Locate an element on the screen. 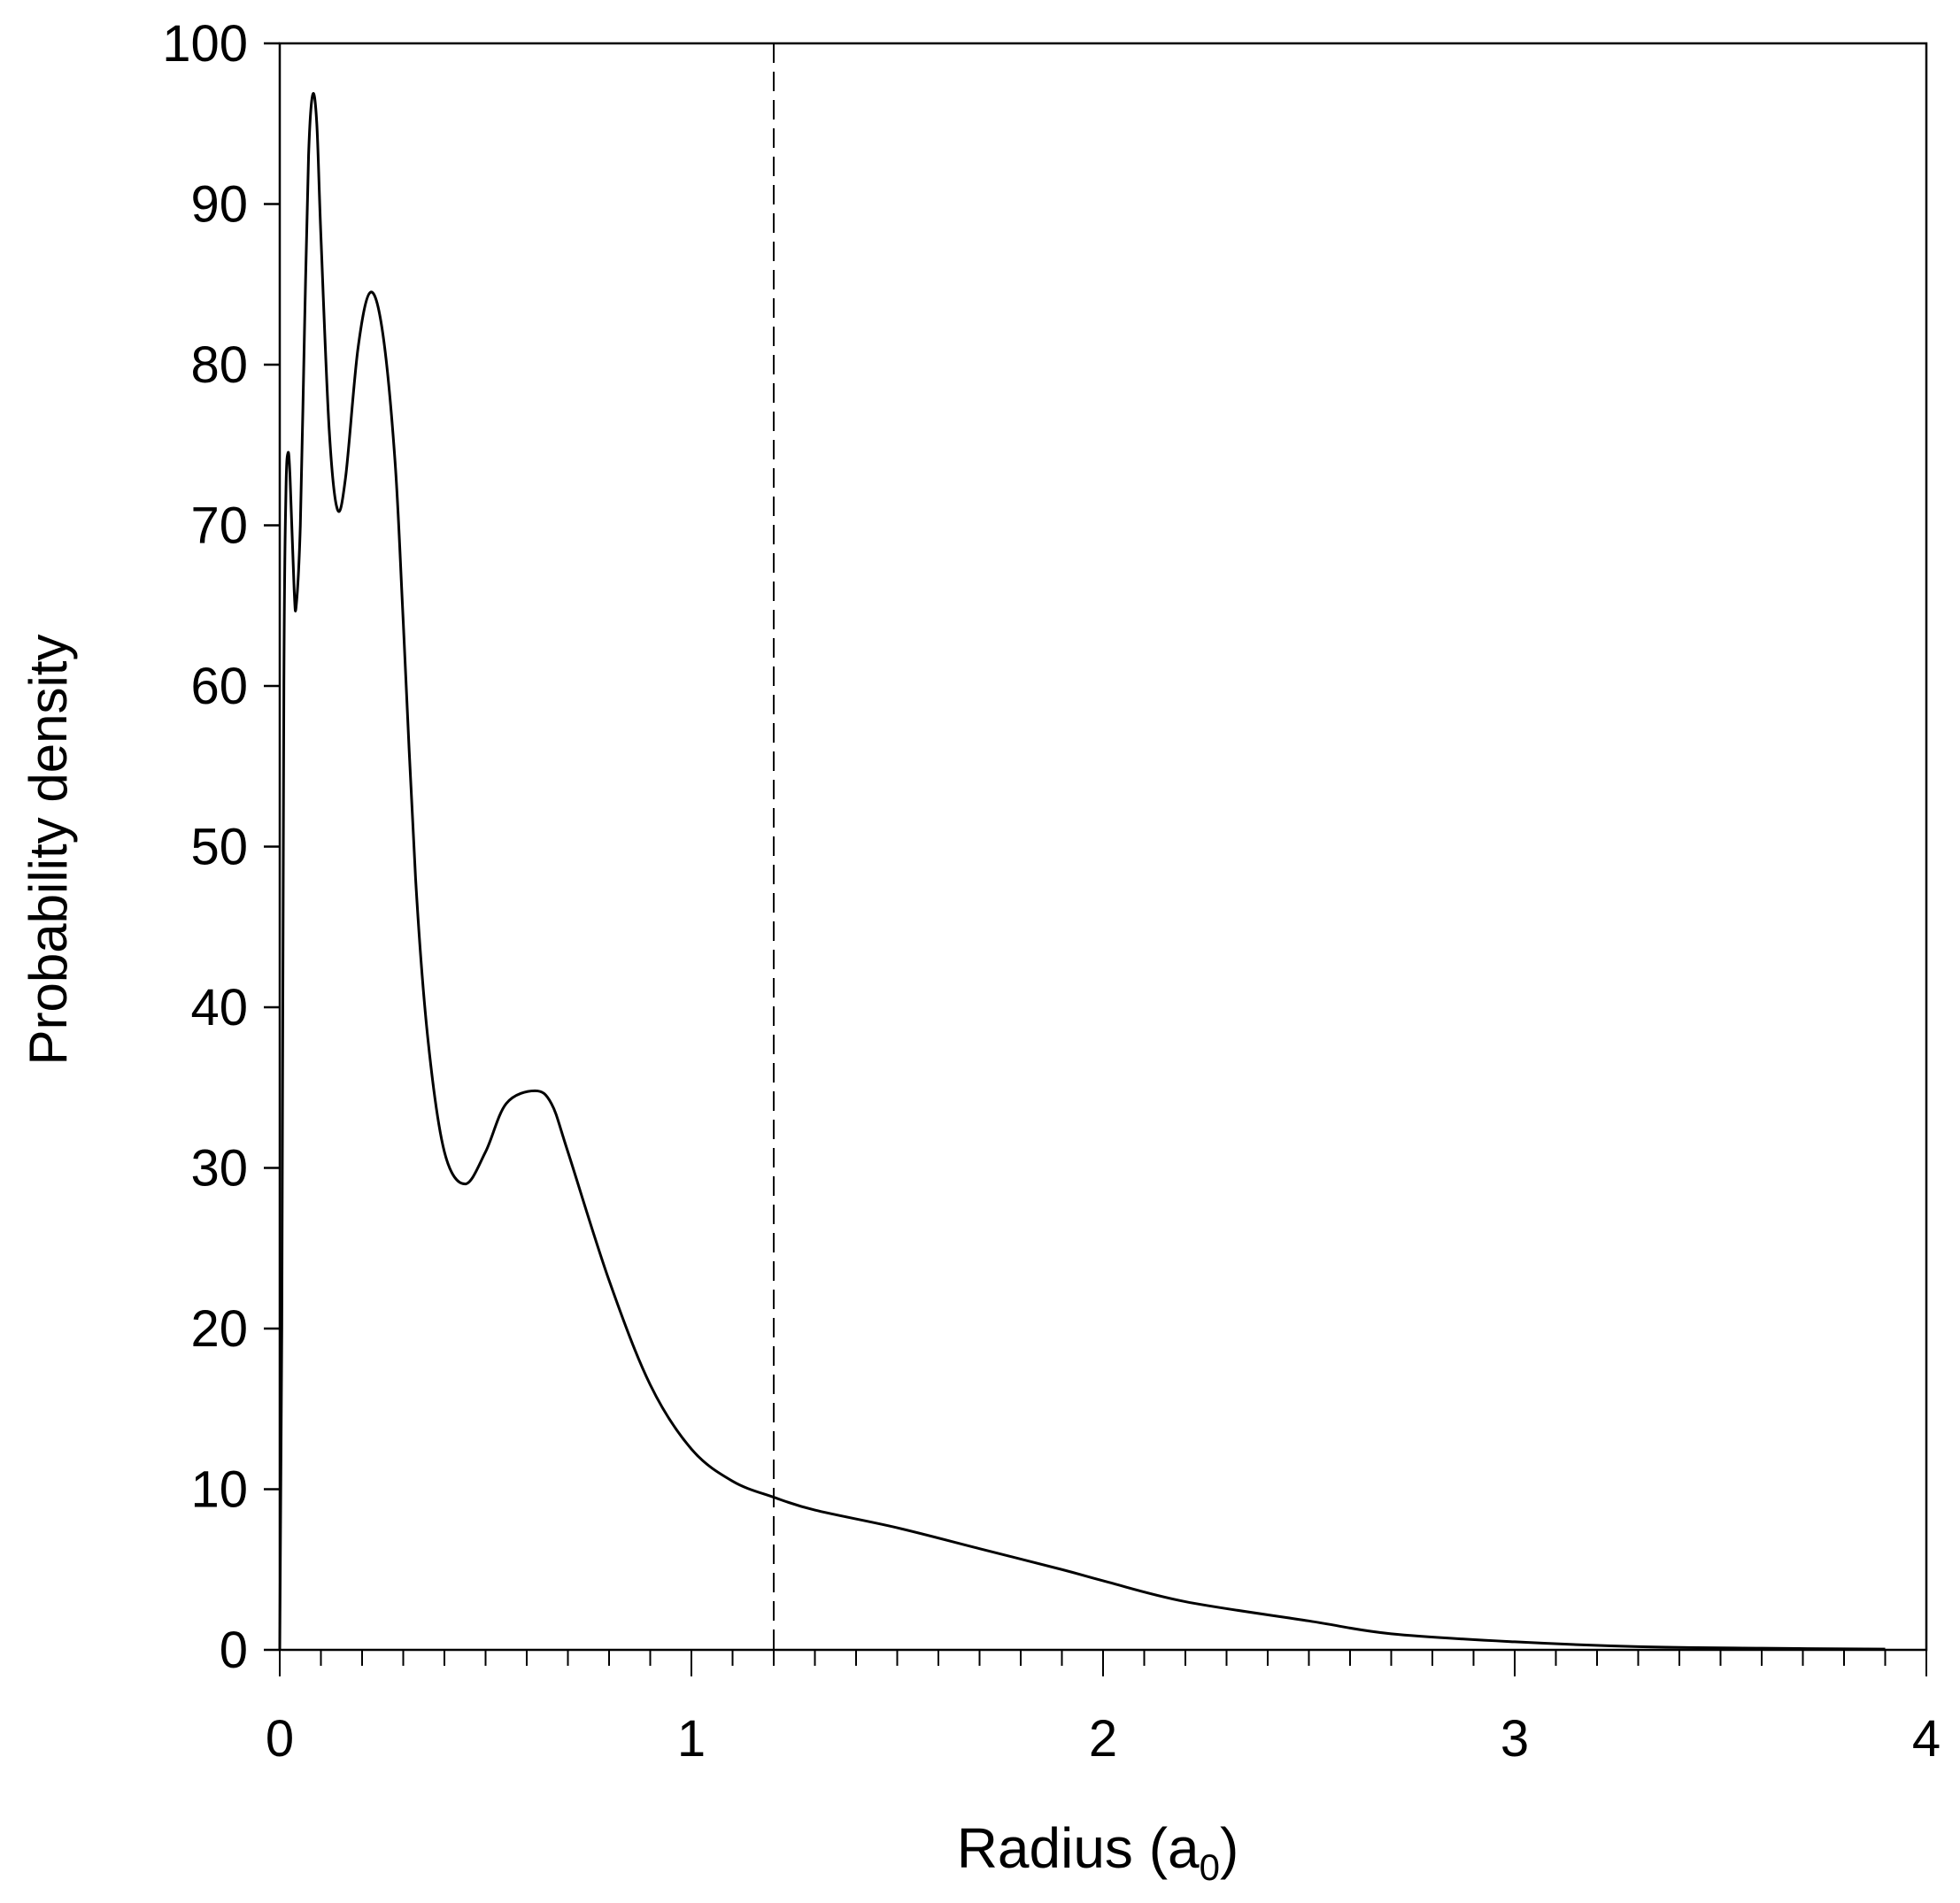 The height and width of the screenshot is (1903, 1960). x-tick-label: 1 is located at coordinates (691, 1739).